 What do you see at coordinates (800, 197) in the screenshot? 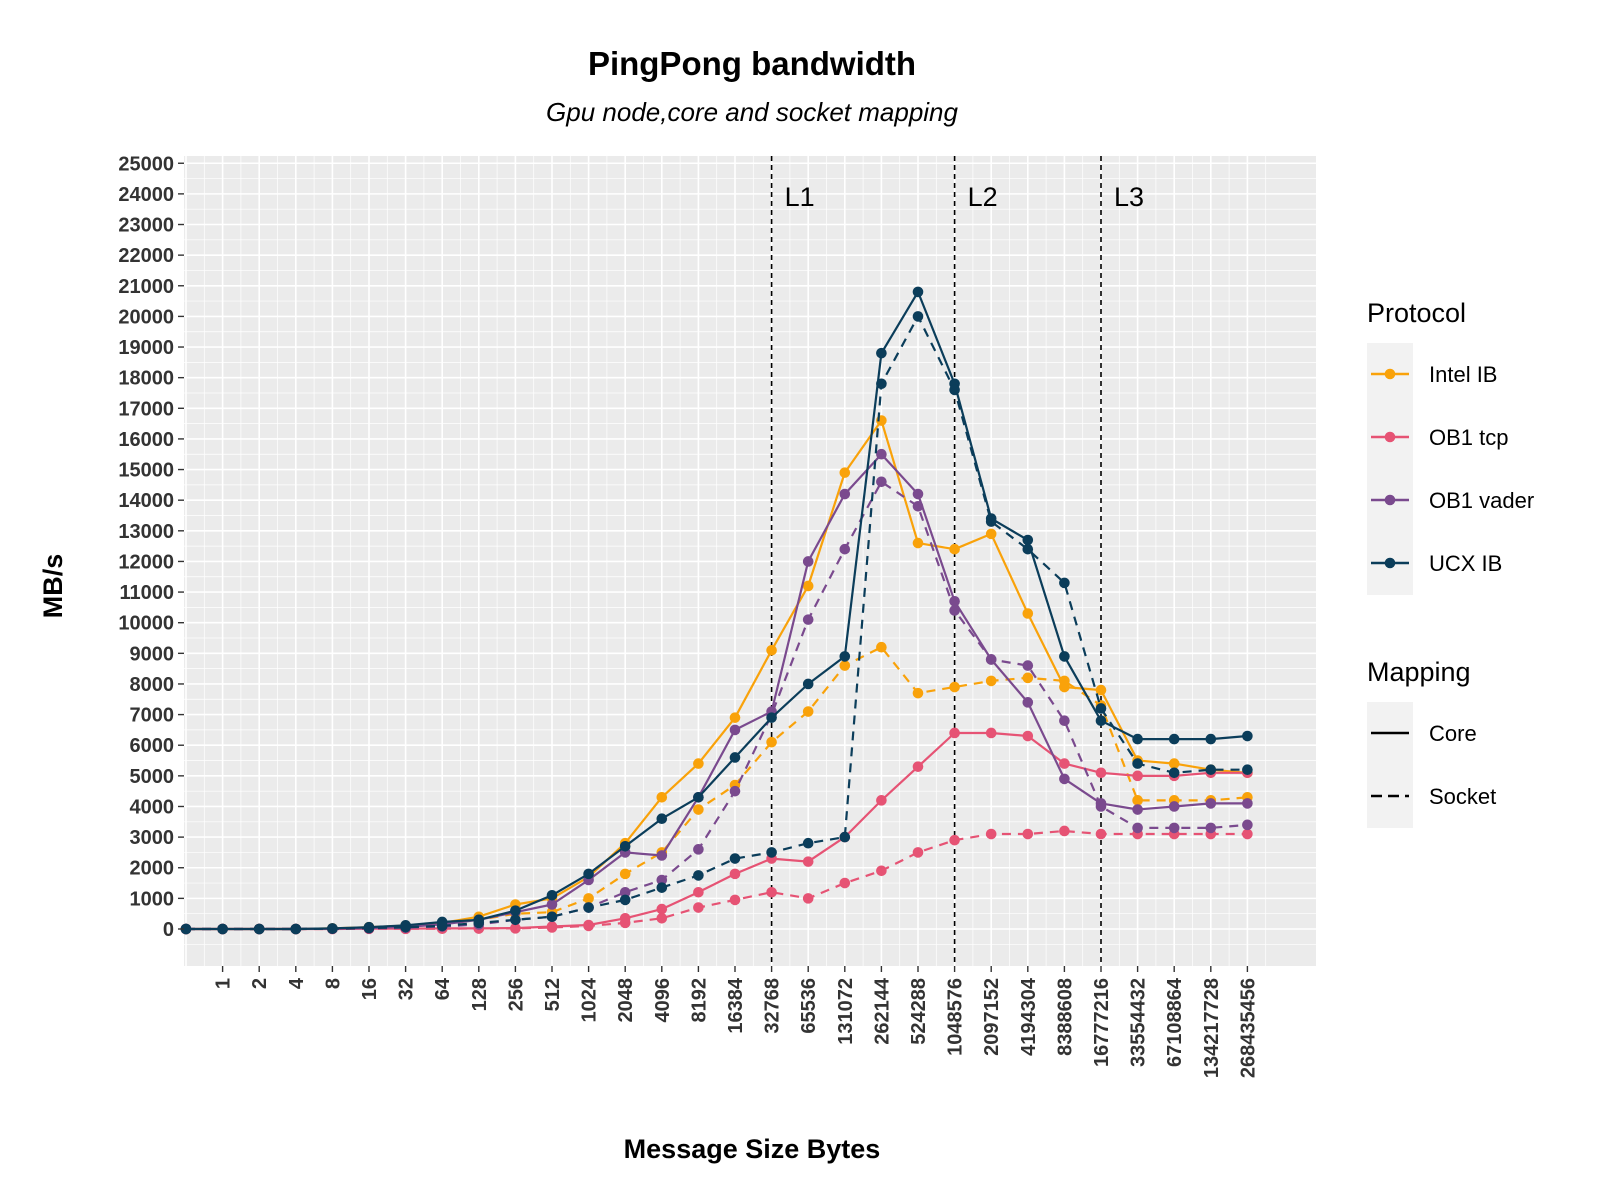
I see `vline-label-l1: L1` at bounding box center [800, 197].